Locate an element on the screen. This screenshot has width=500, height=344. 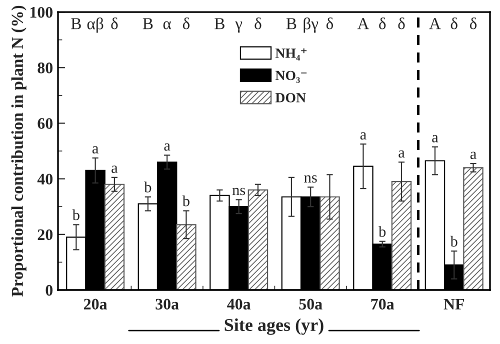
x-tick-label: NF is located at coordinates (454, 304).